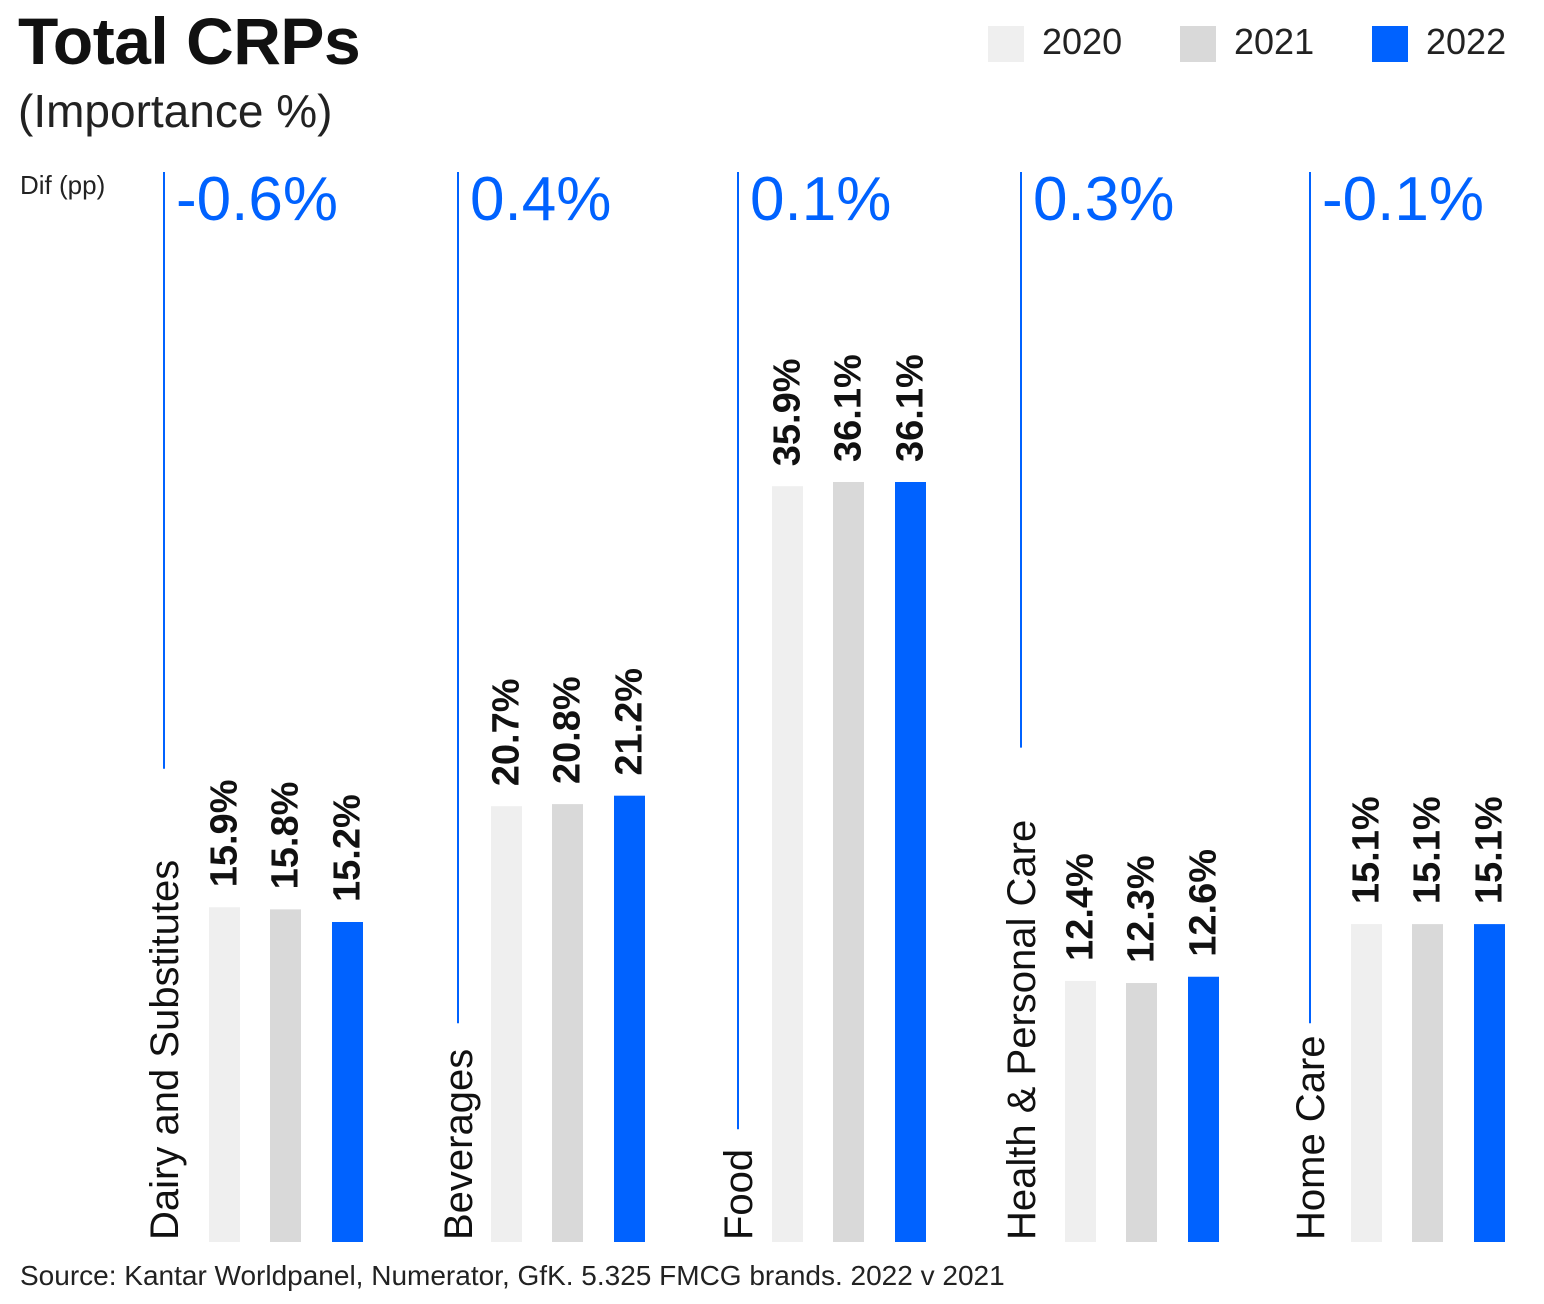 This screenshot has height=1304, width=1544. I want to click on bar-dairy-and-substitutes-2022, so click(347, 1082).